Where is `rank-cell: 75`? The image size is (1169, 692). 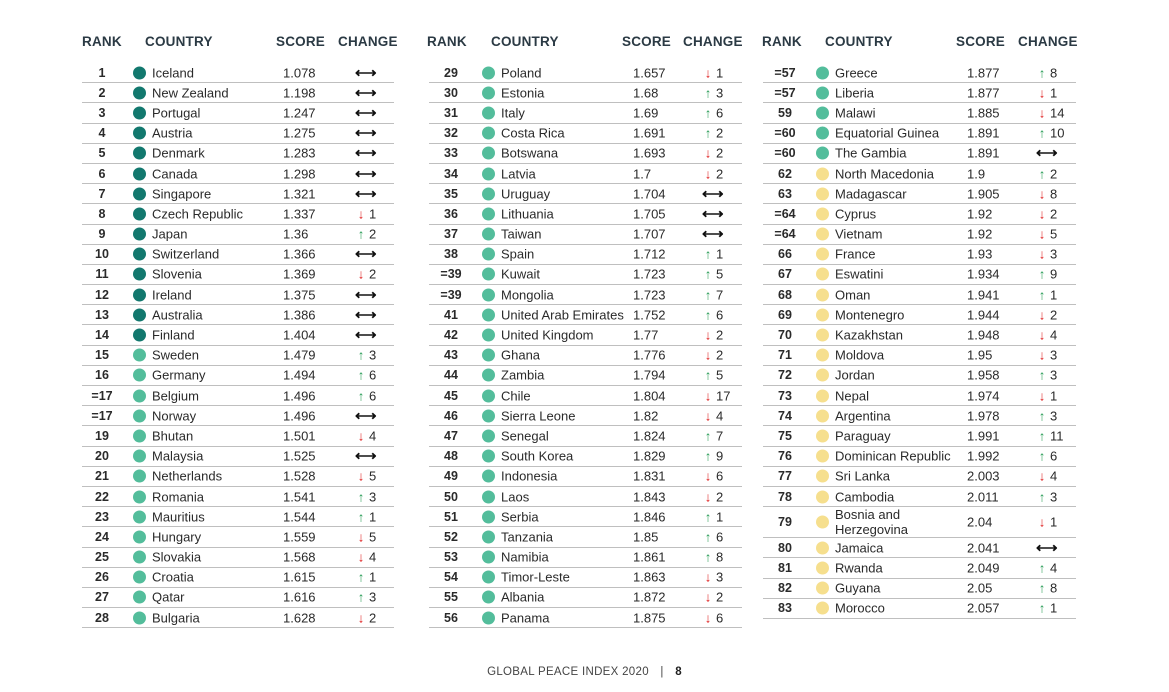
rank-cell: 75 is located at coordinates (785, 435).